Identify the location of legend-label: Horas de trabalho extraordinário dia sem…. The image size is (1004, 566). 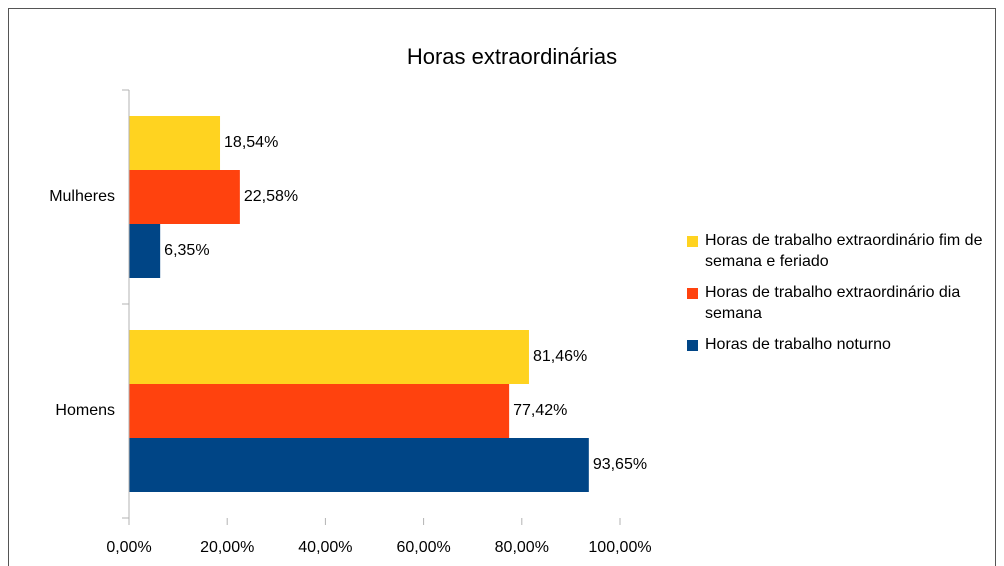
(833, 303).